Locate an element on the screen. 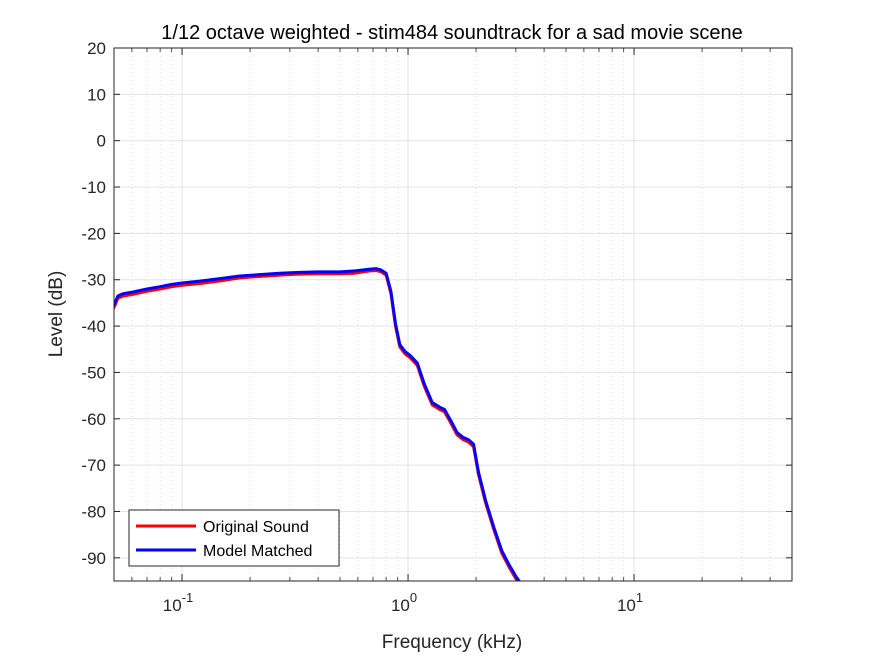 The height and width of the screenshot is (656, 875). legend-box is located at coordinates (234, 538).